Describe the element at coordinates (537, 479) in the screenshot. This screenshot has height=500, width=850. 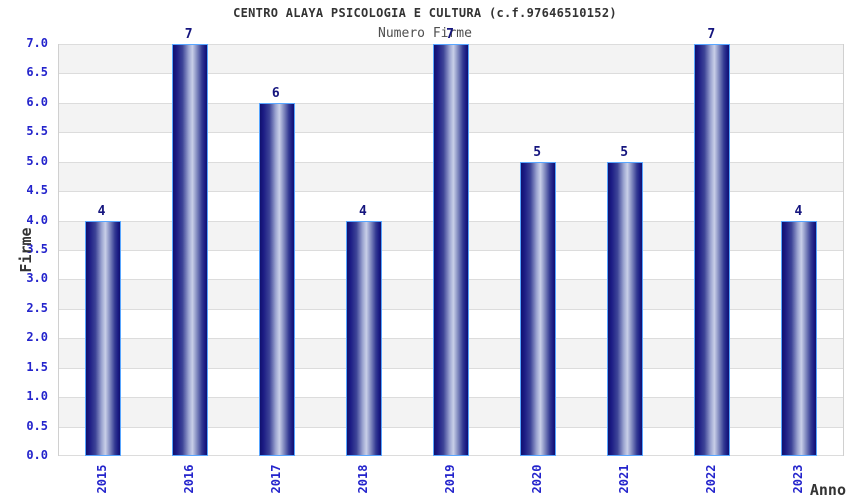
I see `x-tick-label-text: 2020` at that location.